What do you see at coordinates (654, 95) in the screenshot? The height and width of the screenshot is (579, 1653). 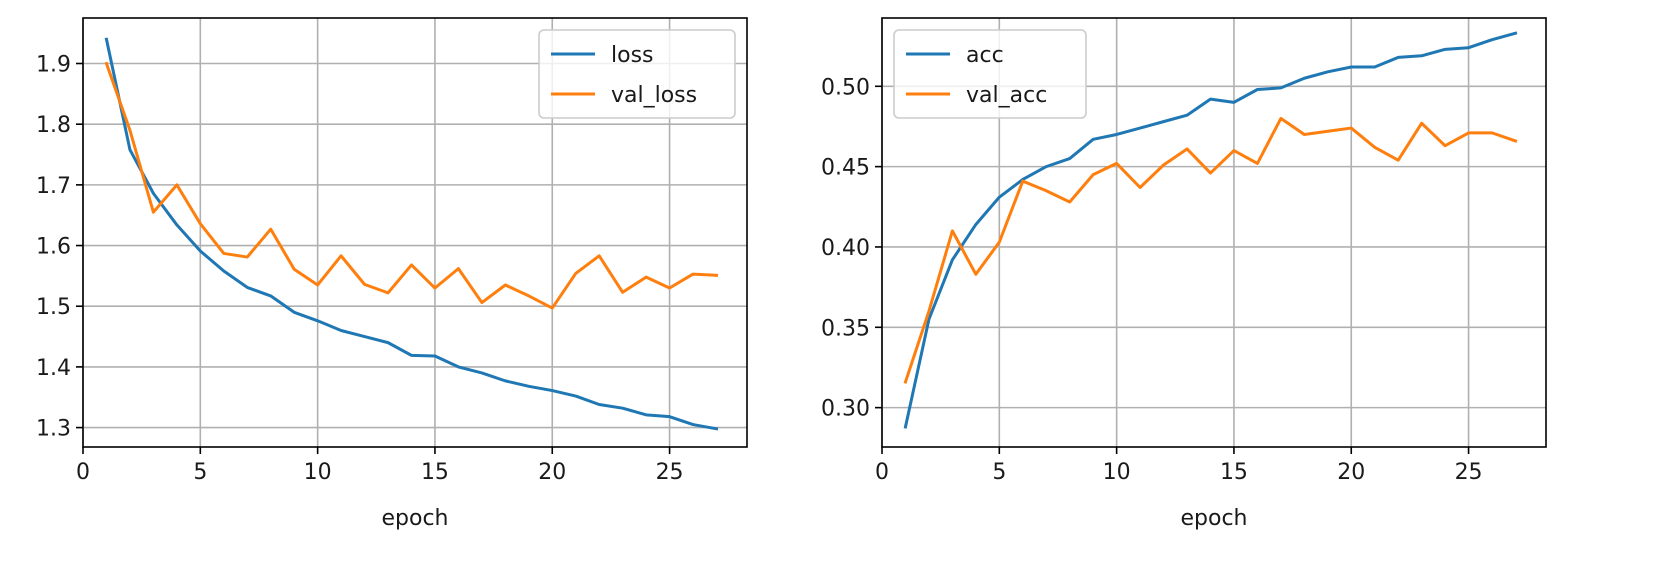 I see `legend-label: val_loss` at bounding box center [654, 95].